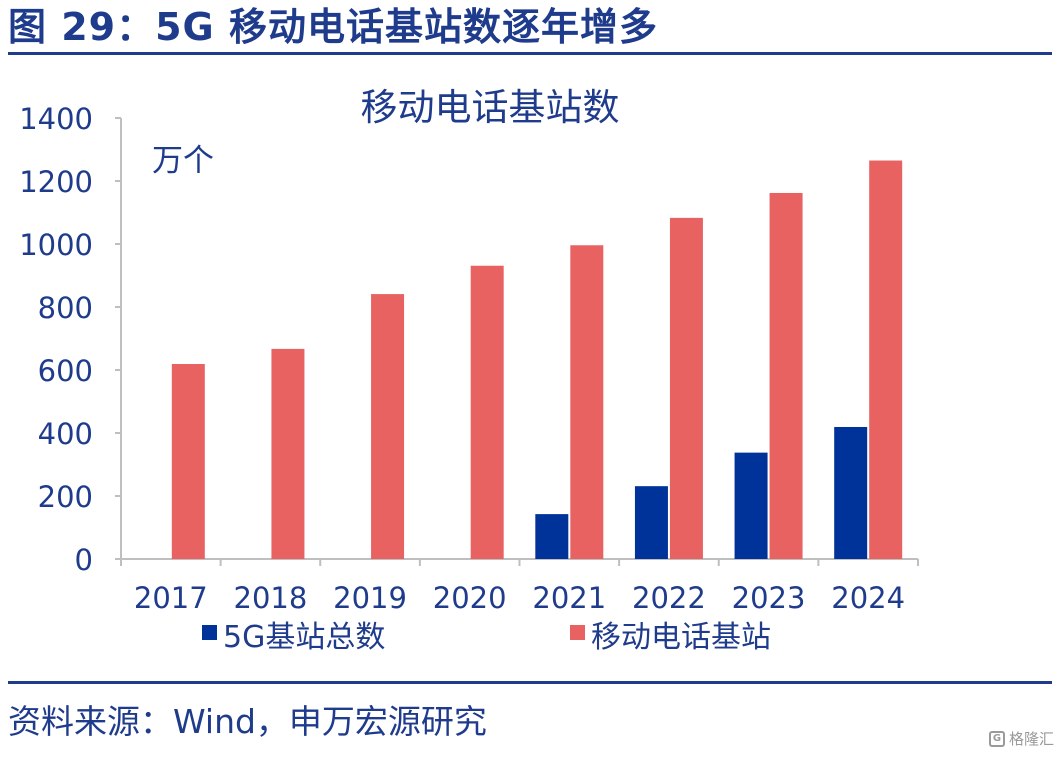 The width and height of the screenshot is (1062, 757). I want to click on source-note: 资料来源：Wind，申万宏源研究, so click(247, 721).